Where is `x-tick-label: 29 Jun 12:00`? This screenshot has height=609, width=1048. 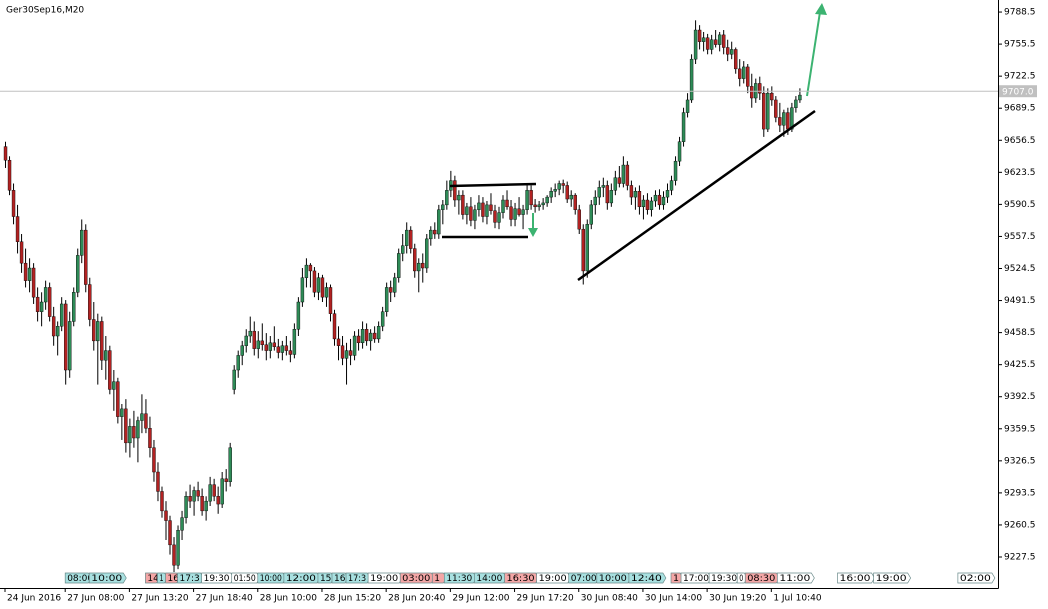 x-tick-label: 29 Jun 12:00 is located at coordinates (480, 599).